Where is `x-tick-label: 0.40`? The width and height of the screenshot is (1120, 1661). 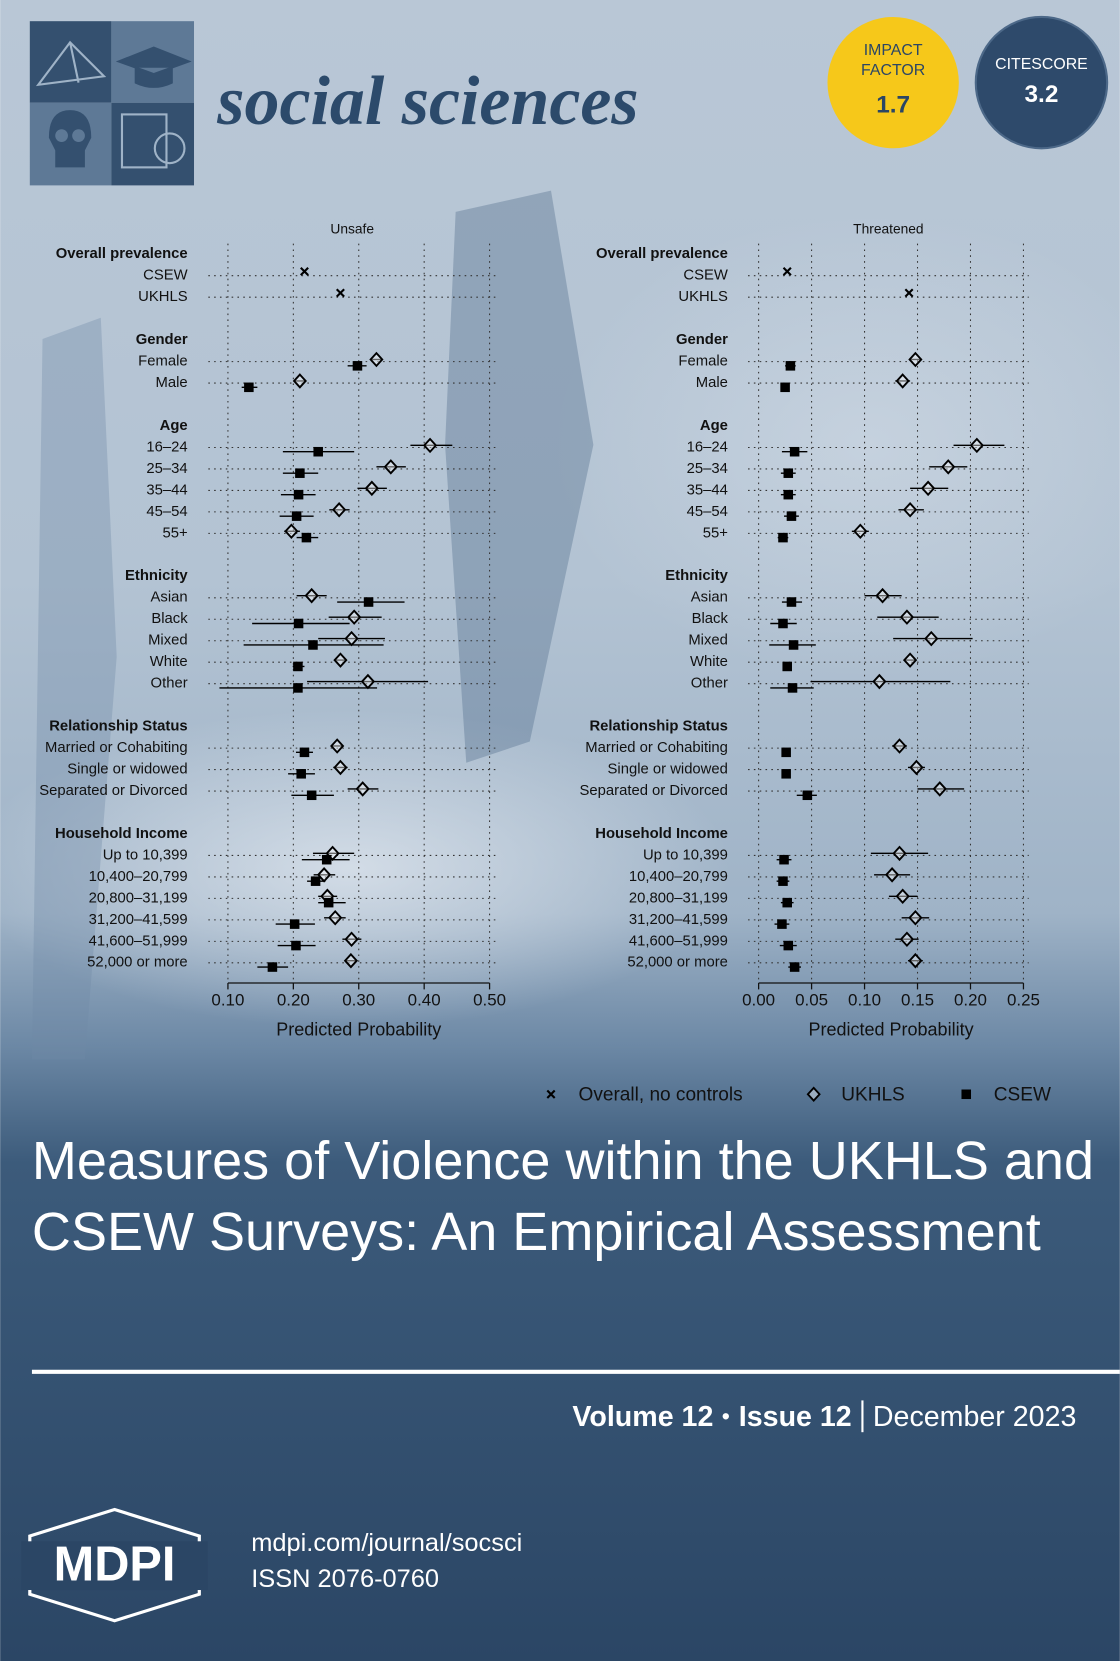 x-tick-label: 0.40 is located at coordinates (424, 1000).